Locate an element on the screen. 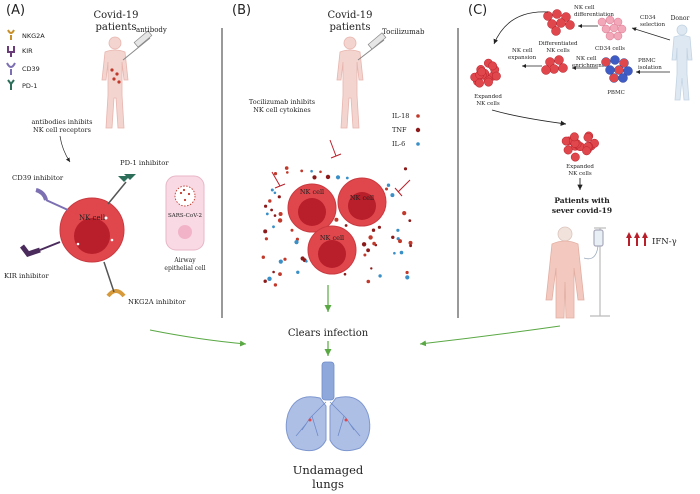  patient-human-icon is located at coordinates (115, 82).